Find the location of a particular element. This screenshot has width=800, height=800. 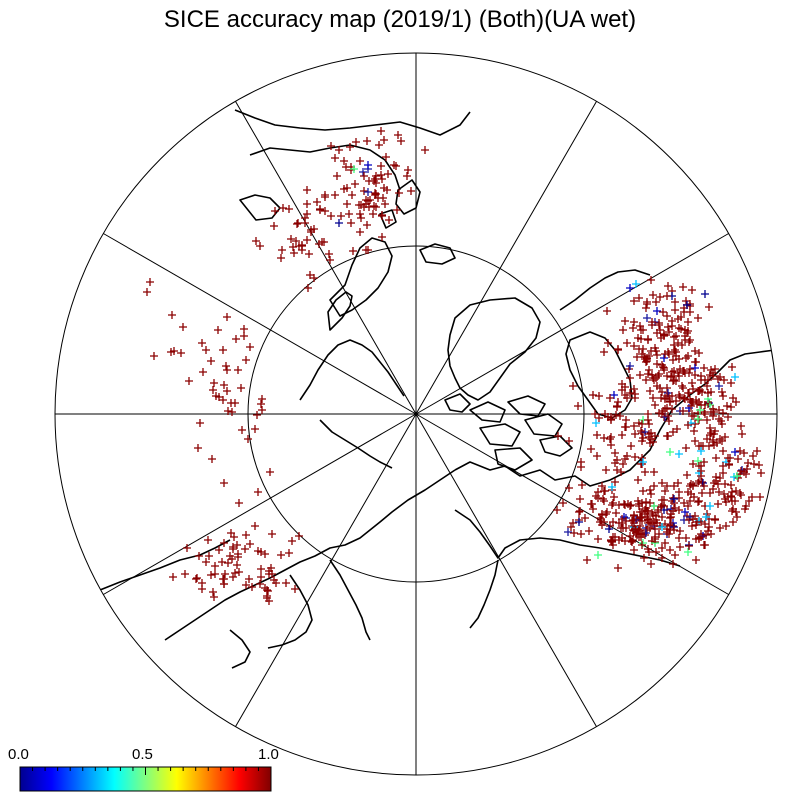

meridian-line is located at coordinates (260, 324).